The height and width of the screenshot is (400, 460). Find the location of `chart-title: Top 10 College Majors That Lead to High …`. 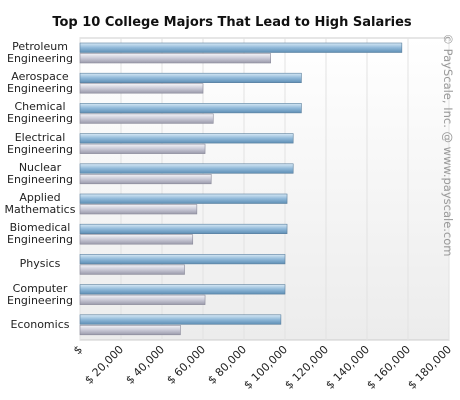

chart-title: Top 10 College Majors That Lead to High … is located at coordinates (232, 22).